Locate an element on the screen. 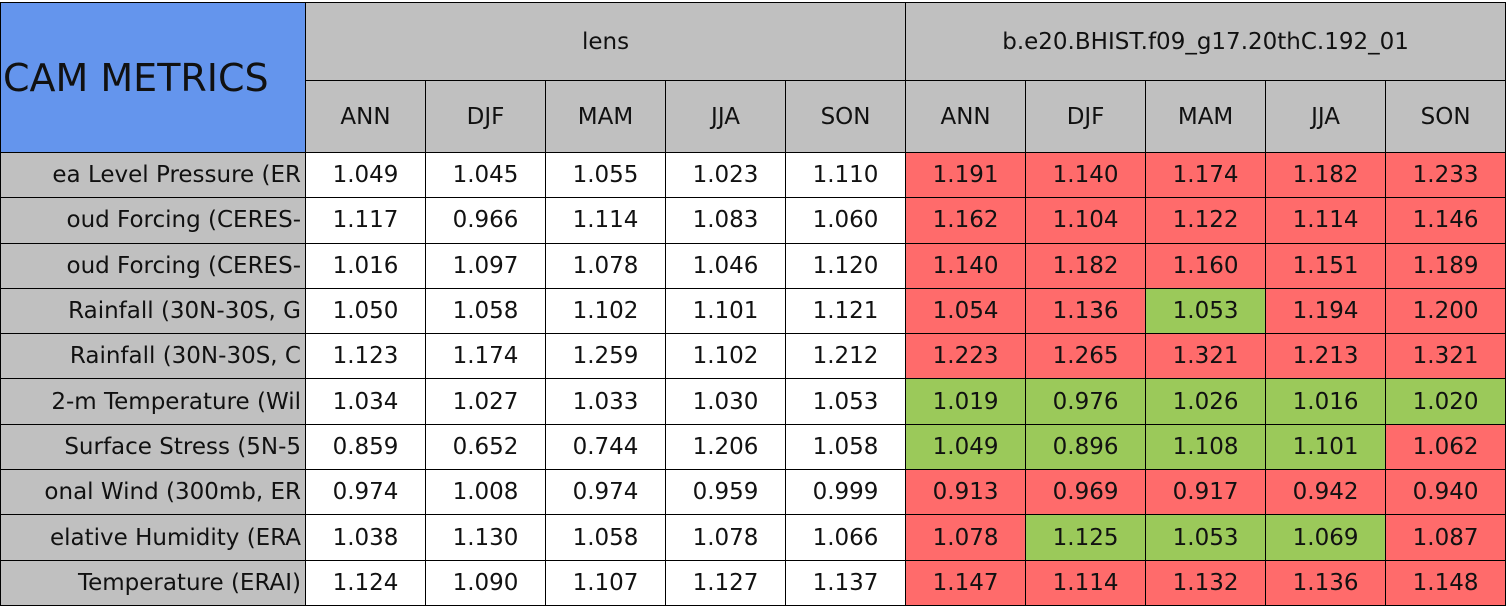 This screenshot has width=1510, height=611. season-header: ANN is located at coordinates (365, 116).